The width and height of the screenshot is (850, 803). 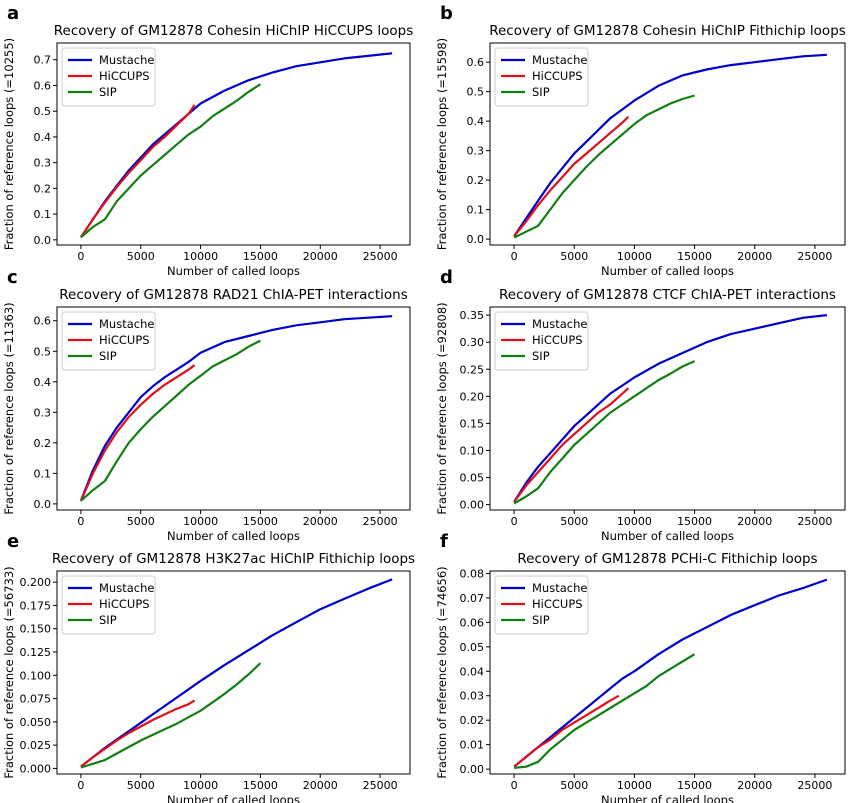 I want to click on y-tick-label: 0.04, so click(x=472, y=671).